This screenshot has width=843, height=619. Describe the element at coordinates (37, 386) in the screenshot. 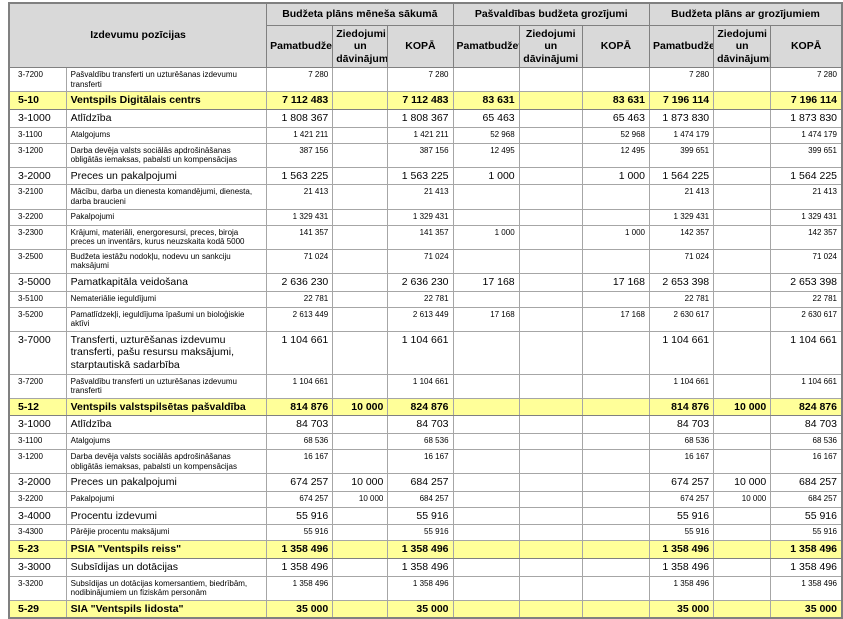

I see `row-code: 3-7200` at that location.